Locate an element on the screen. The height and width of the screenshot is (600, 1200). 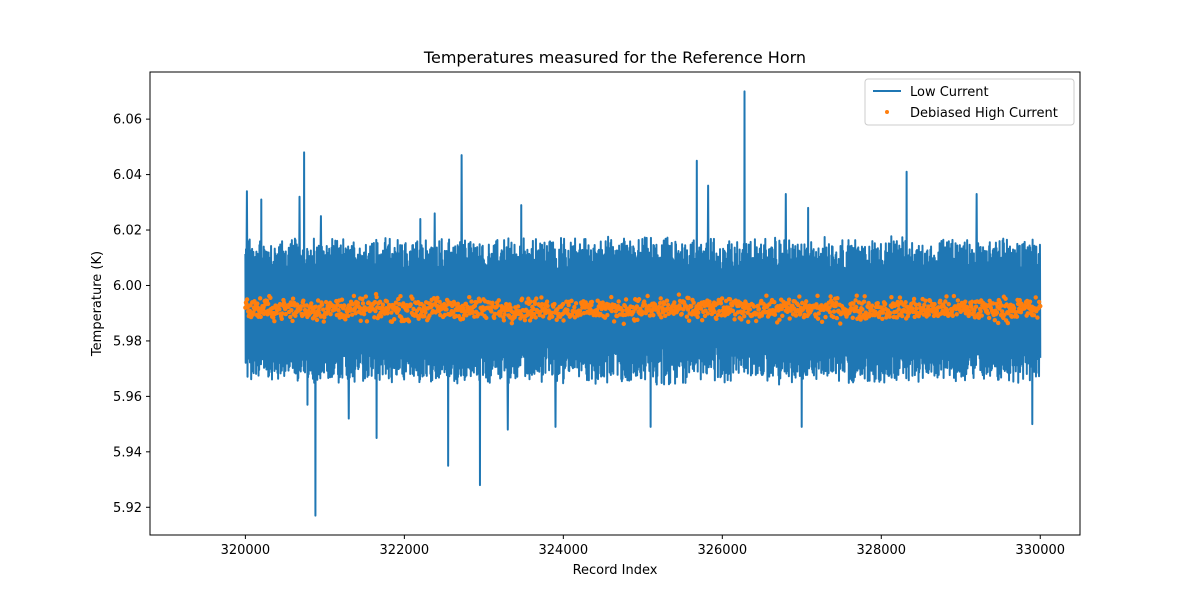
y-tick-label: 6.04 is located at coordinates (127, 175).